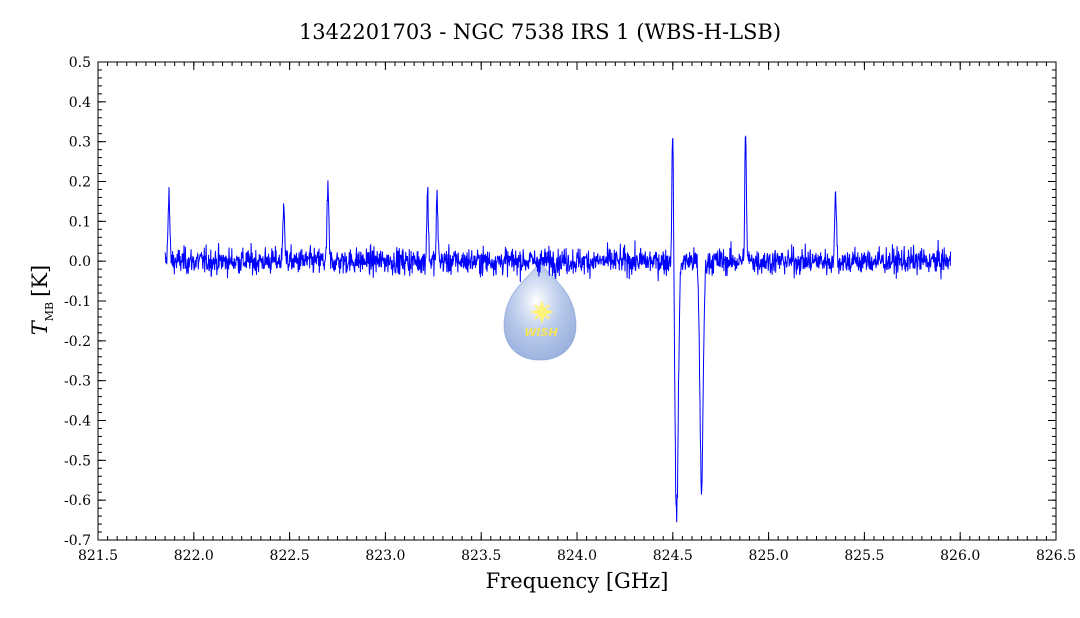 This screenshot has width=1080, height=618. I want to click on x-tick-label: 824.0, so click(577, 556).